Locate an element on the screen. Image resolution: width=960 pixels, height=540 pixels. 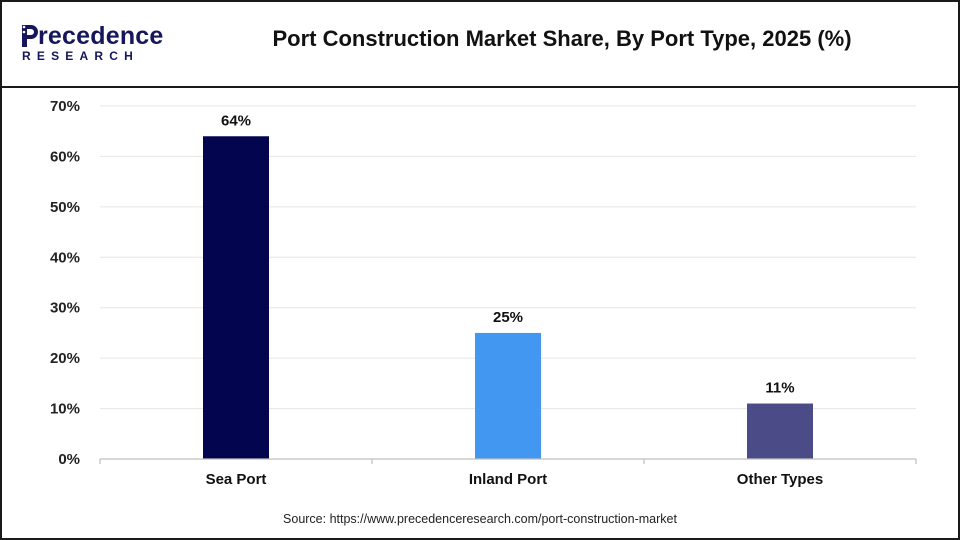
logo-wordmark: recedence is located at coordinates (93, 36).